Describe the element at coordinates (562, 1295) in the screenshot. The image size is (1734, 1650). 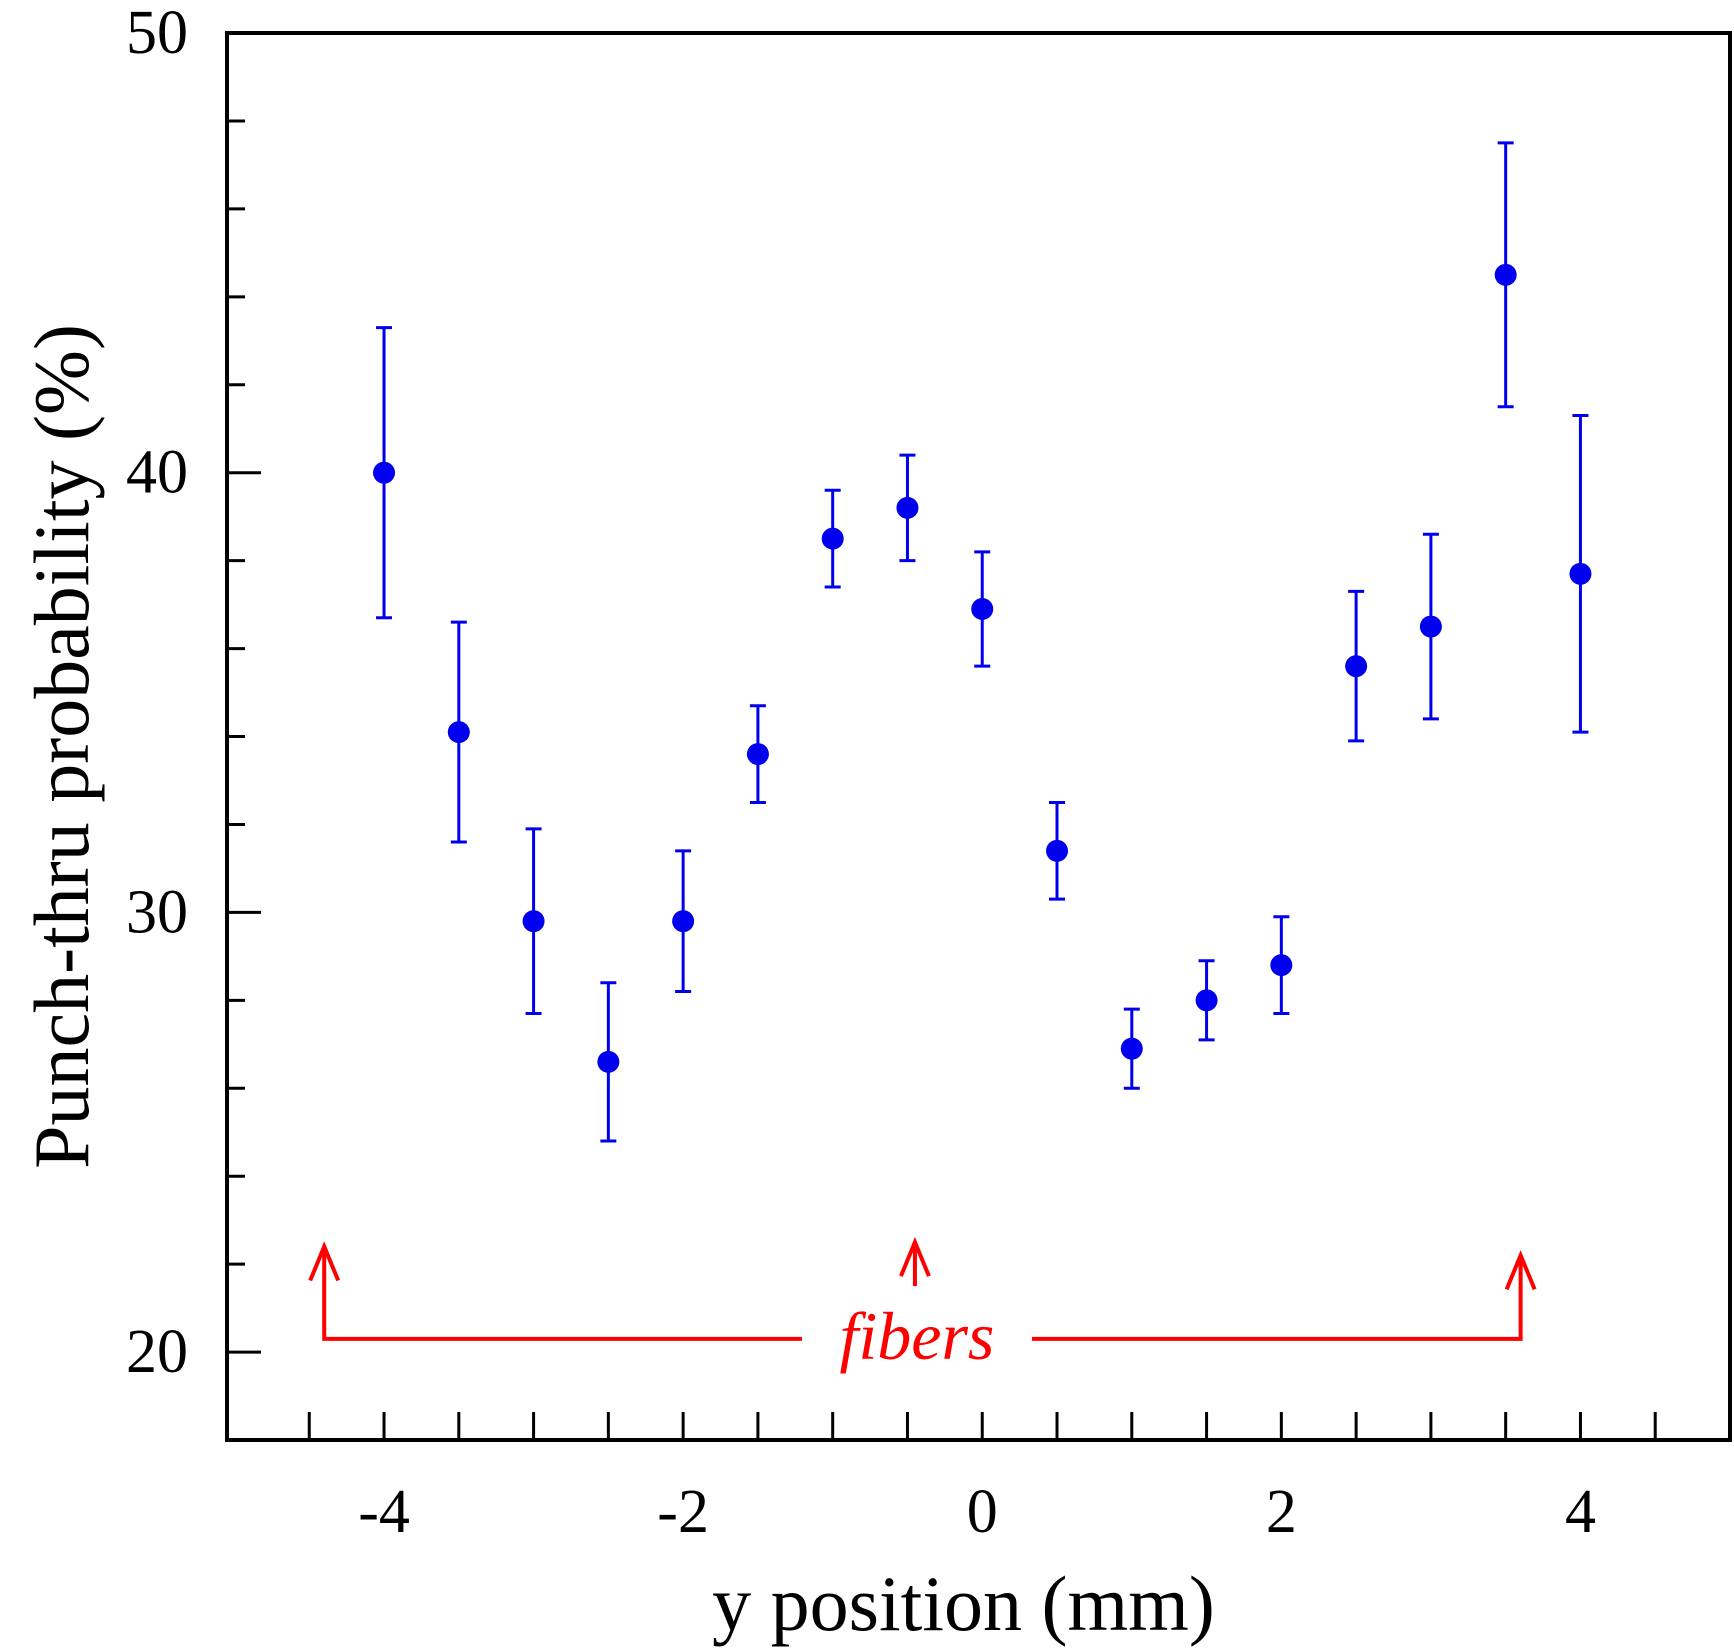
I see `fibers-bracket-left` at that location.